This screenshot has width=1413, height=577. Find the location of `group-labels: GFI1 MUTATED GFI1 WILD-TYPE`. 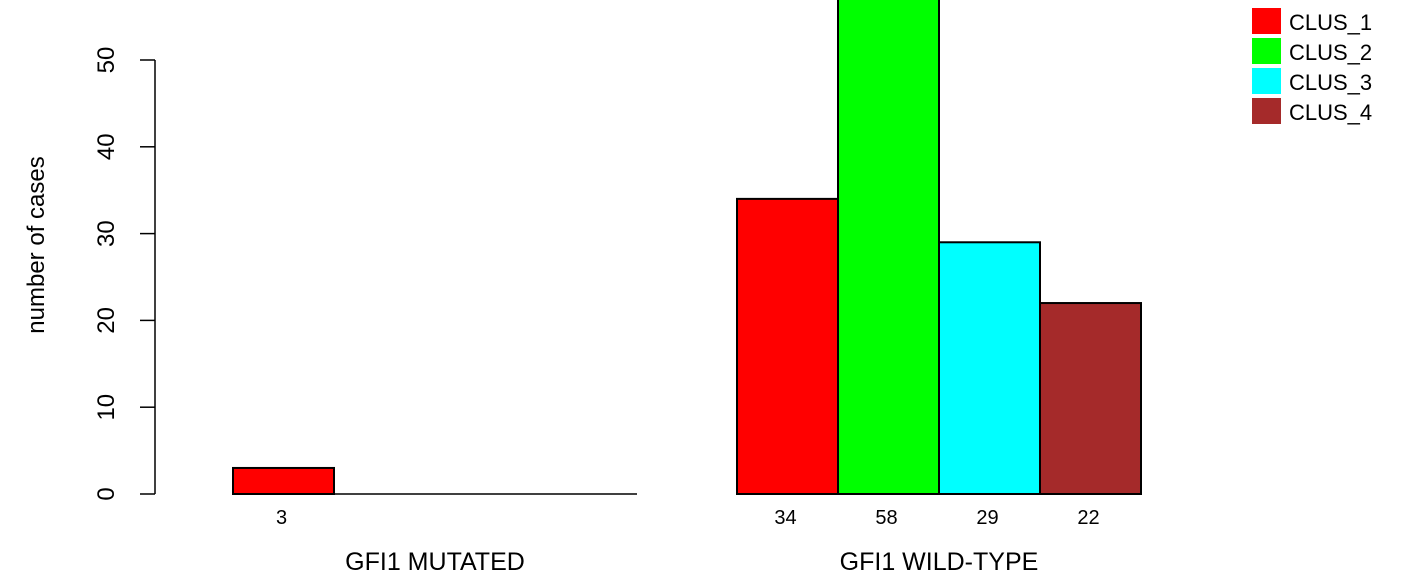

group-labels: GFI1 MUTATED GFI1 WILD-TYPE is located at coordinates (691, 562).